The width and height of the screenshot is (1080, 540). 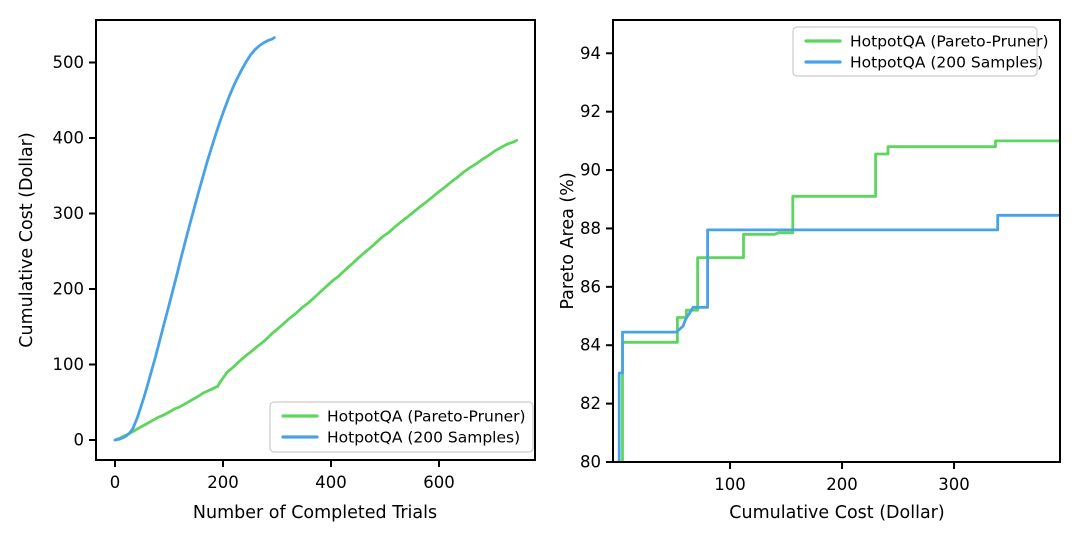 What do you see at coordinates (590, 170) in the screenshot?
I see `y-tick-label: 90` at bounding box center [590, 170].